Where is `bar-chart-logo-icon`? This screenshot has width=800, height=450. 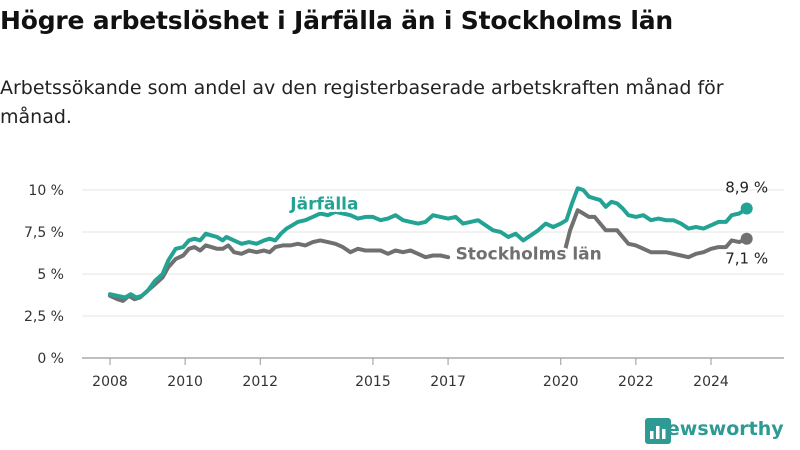
bar-chart-logo-icon is located at coordinates (658, 431).